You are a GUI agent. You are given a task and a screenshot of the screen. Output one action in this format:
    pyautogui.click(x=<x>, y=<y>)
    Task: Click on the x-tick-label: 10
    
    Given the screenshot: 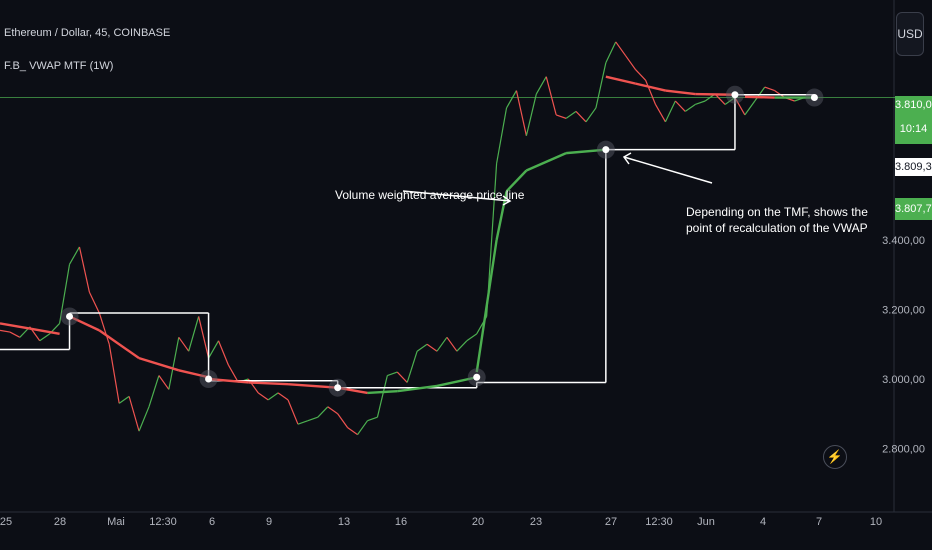 What is the action you would take?
    pyautogui.click(x=876, y=522)
    